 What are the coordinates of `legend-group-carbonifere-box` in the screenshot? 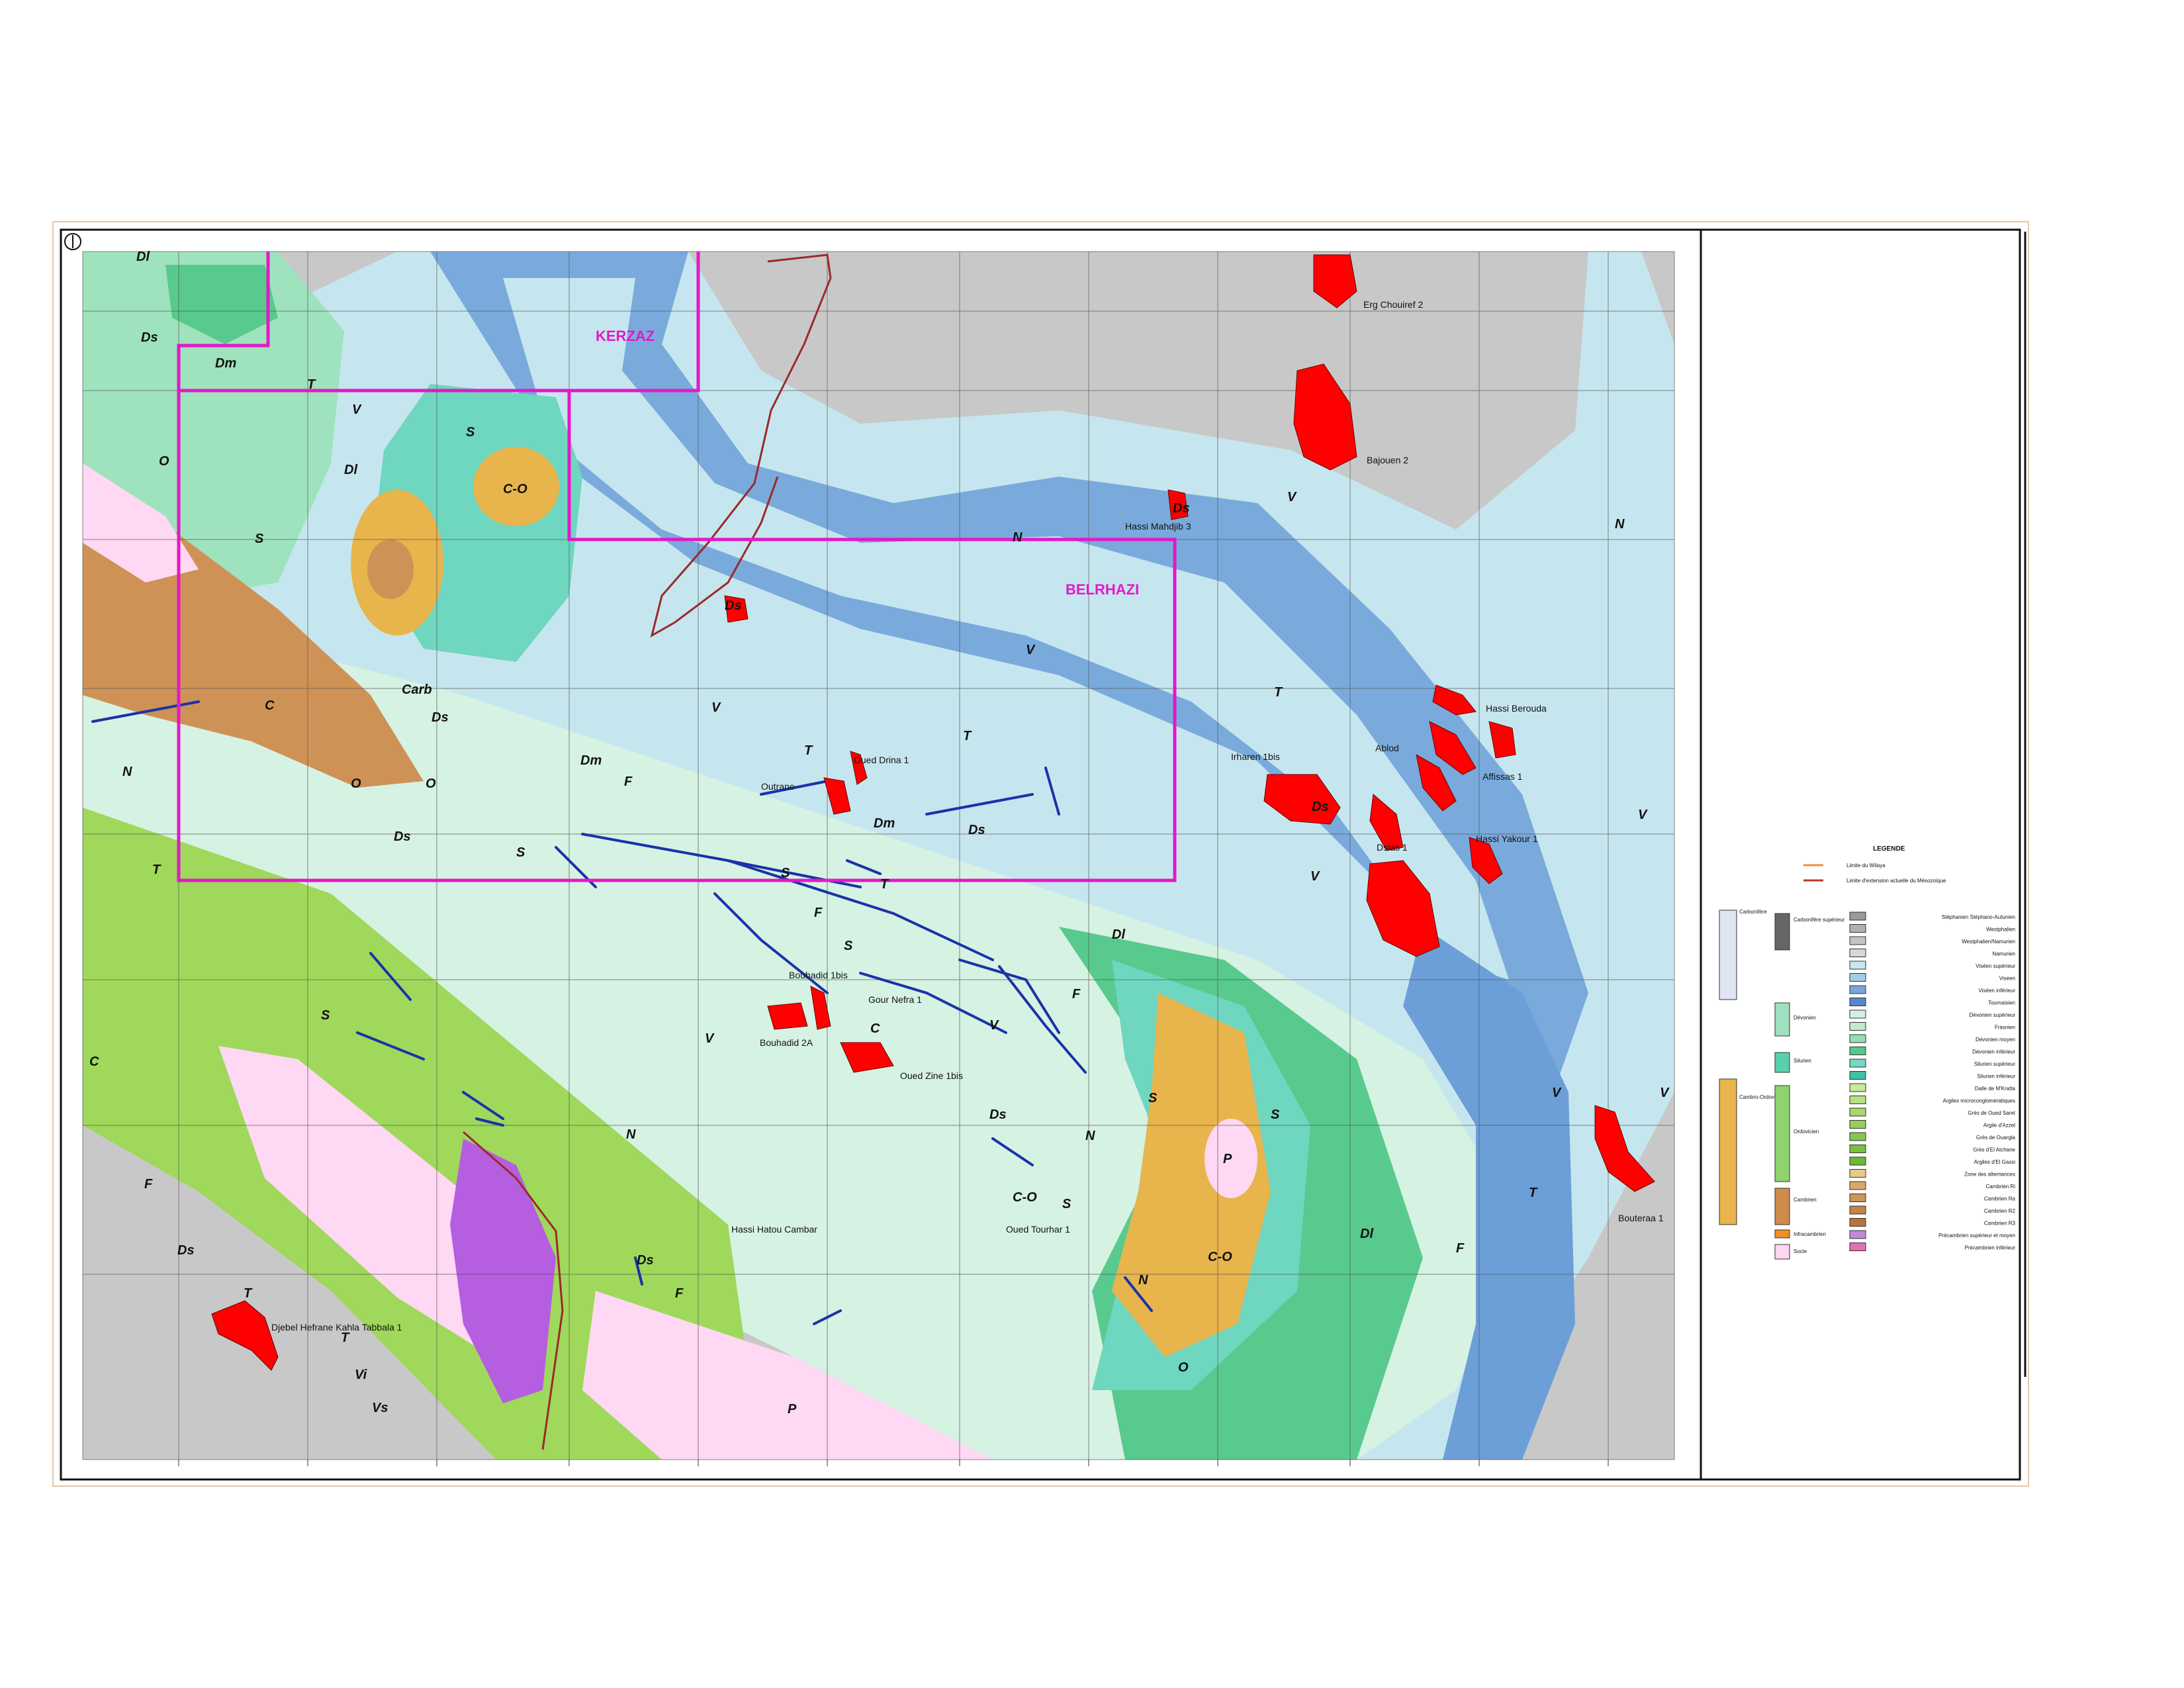 It's located at (1728, 955).